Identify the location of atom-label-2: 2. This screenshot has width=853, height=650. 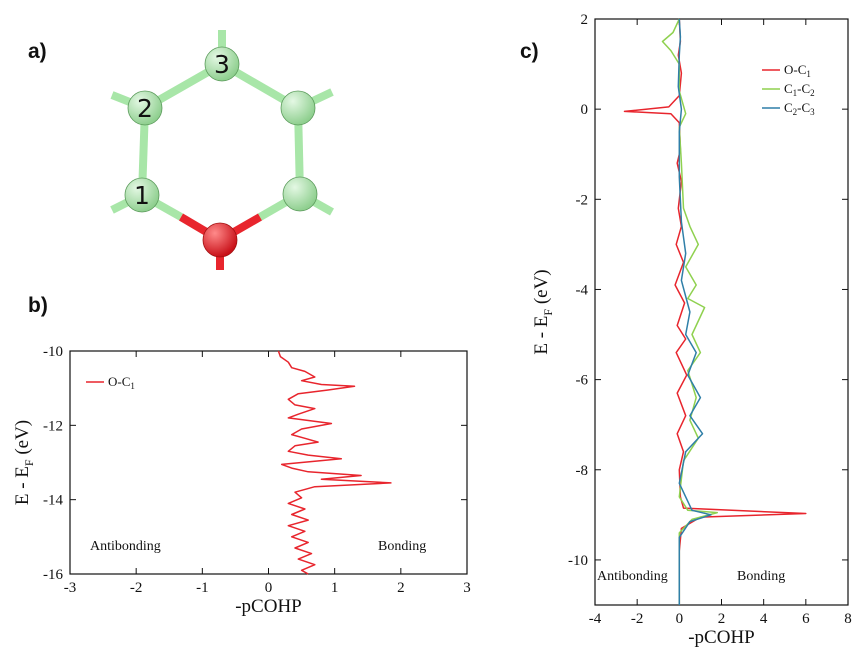
(145, 108).